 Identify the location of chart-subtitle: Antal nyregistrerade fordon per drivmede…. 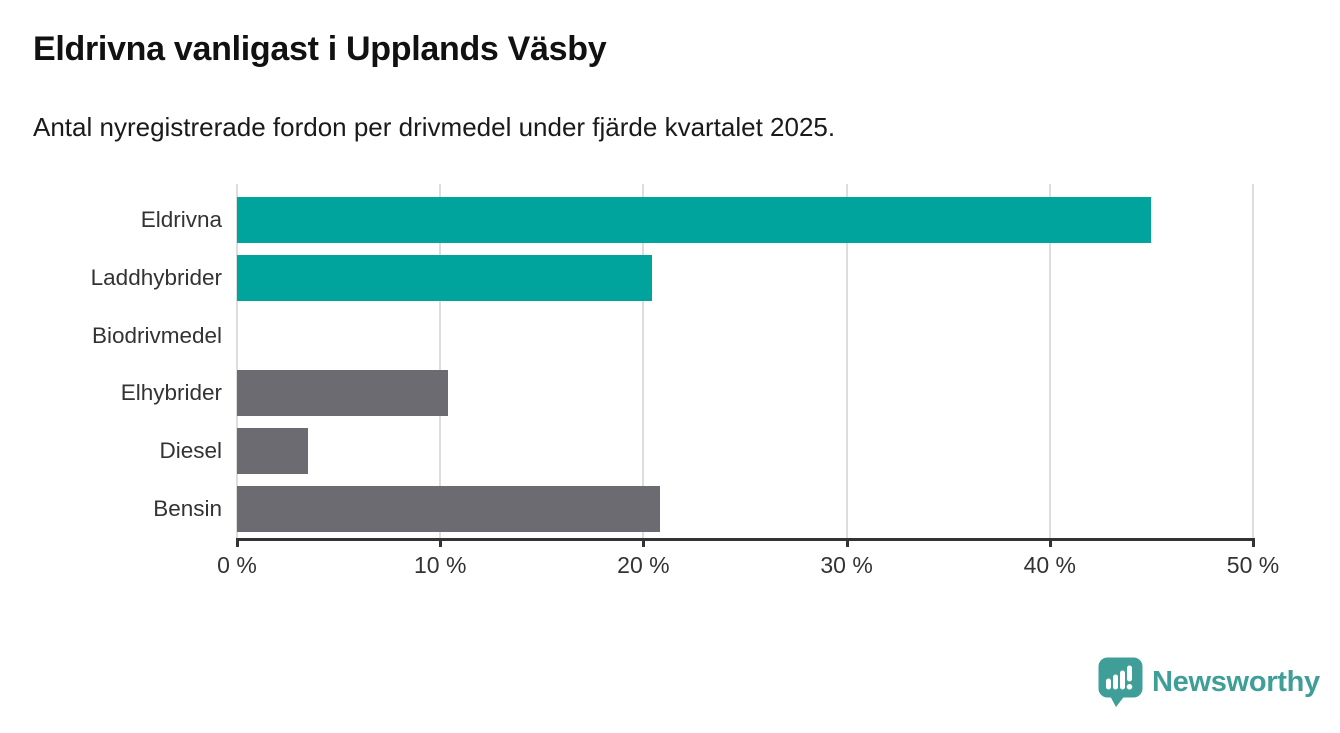
(434, 127).